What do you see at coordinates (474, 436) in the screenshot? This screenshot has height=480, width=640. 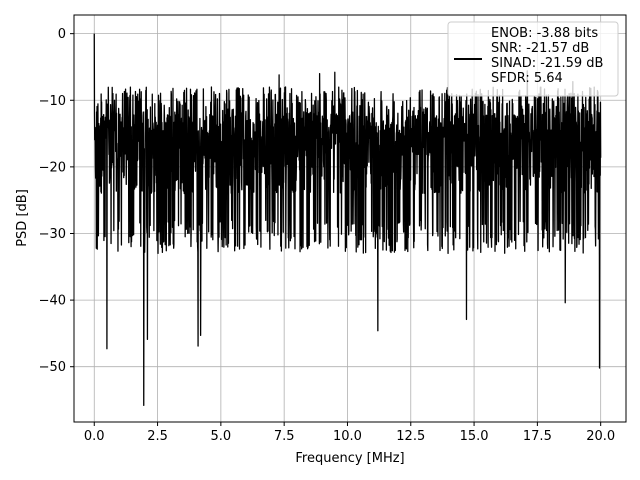 I see `x-tick-label: 15.0` at bounding box center [474, 436].